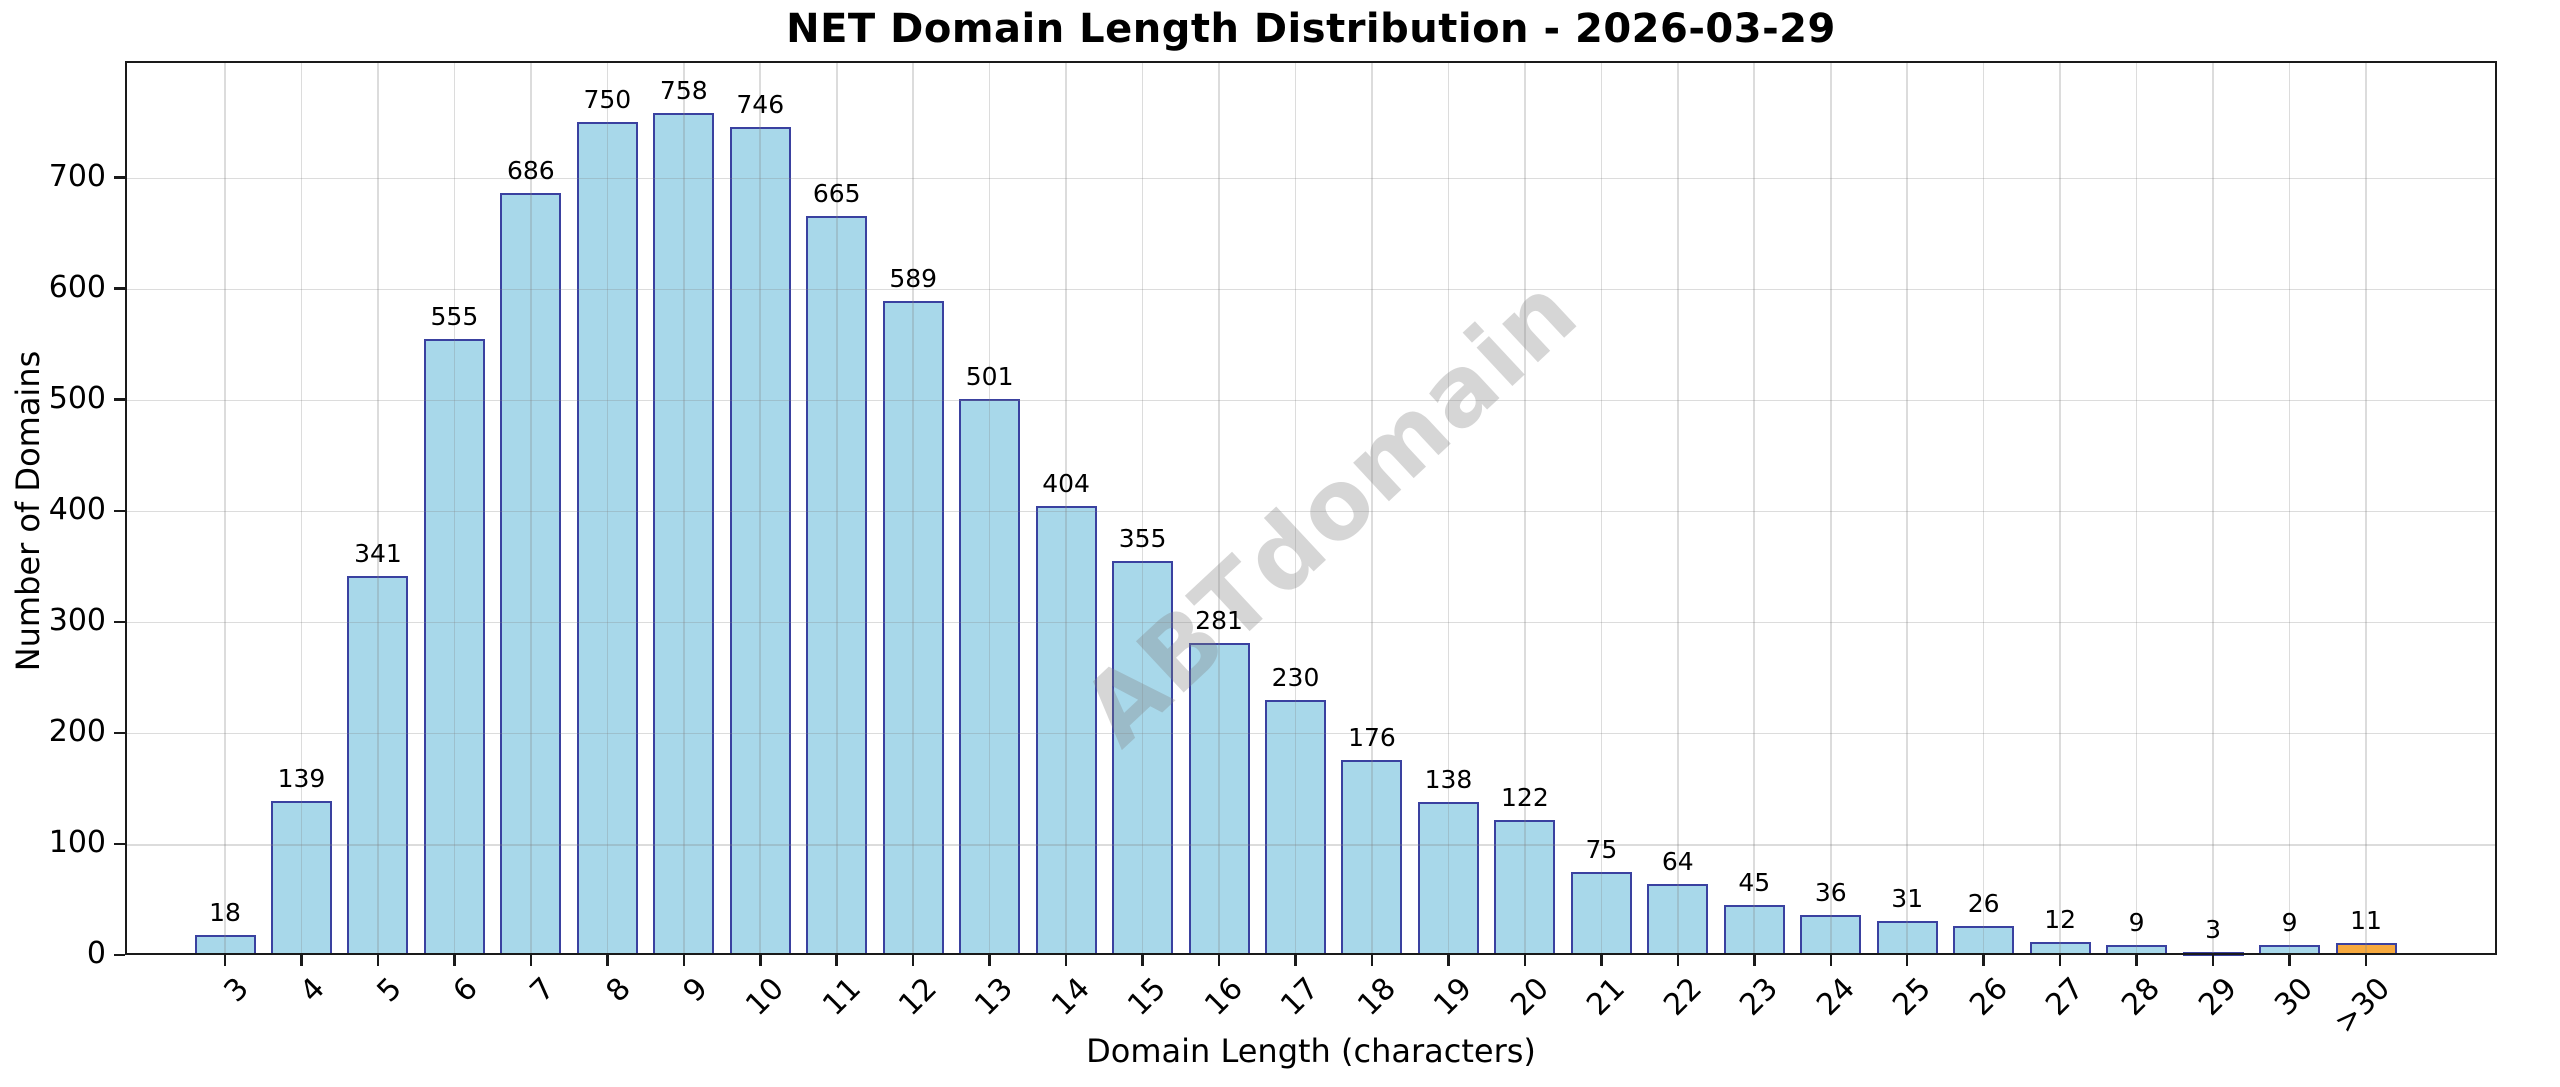 This screenshot has width=2560, height=1087. I want to click on x-tick-label: 8, so click(619, 990).